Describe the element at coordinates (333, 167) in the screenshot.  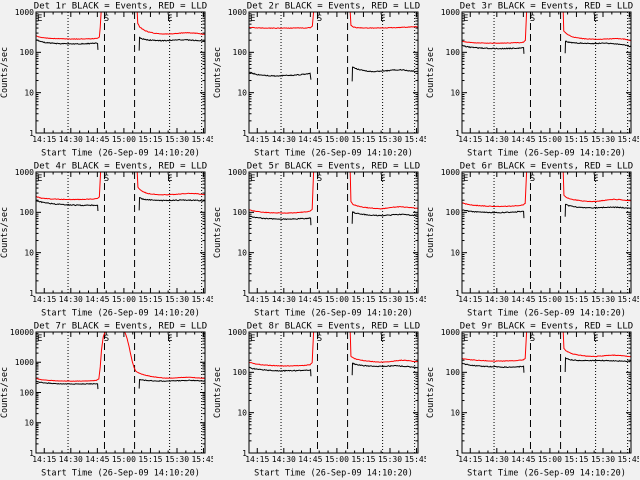
I see `panel-title: Det 5r BLACK = Events, RED = LLD` at that location.